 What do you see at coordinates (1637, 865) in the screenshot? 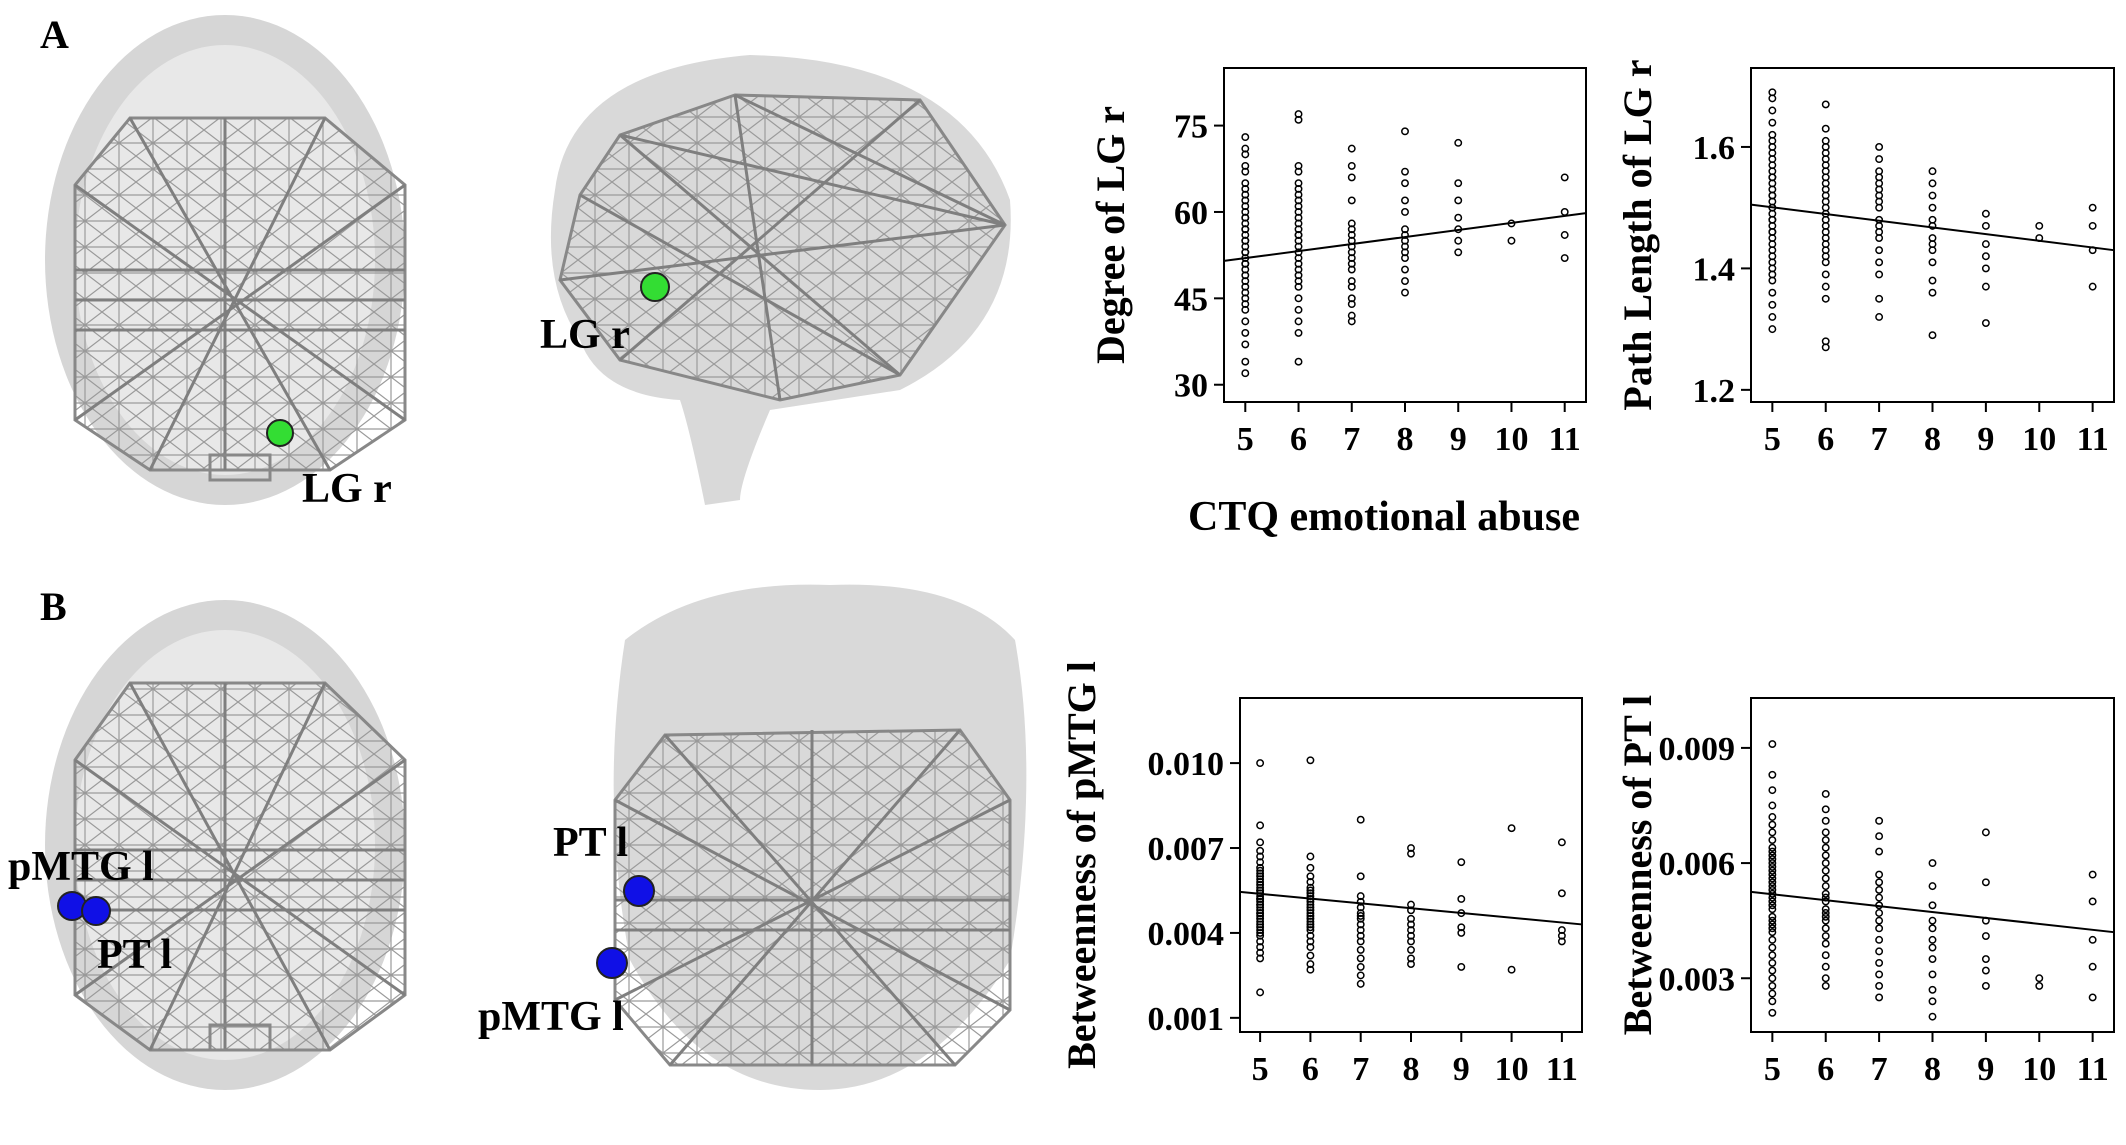
I see `y-axis-title: Betweenness of PT l` at bounding box center [1637, 865].